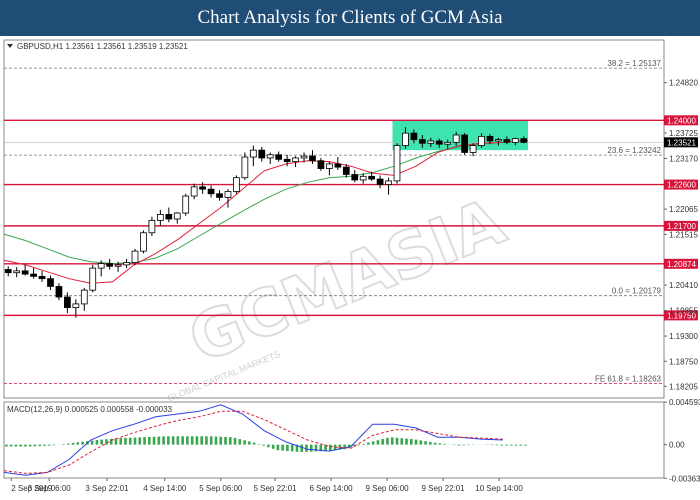  What do you see at coordinates (31, 488) in the screenshot?
I see `time-tick-label: 2 Sep 2019` at bounding box center [31, 488].